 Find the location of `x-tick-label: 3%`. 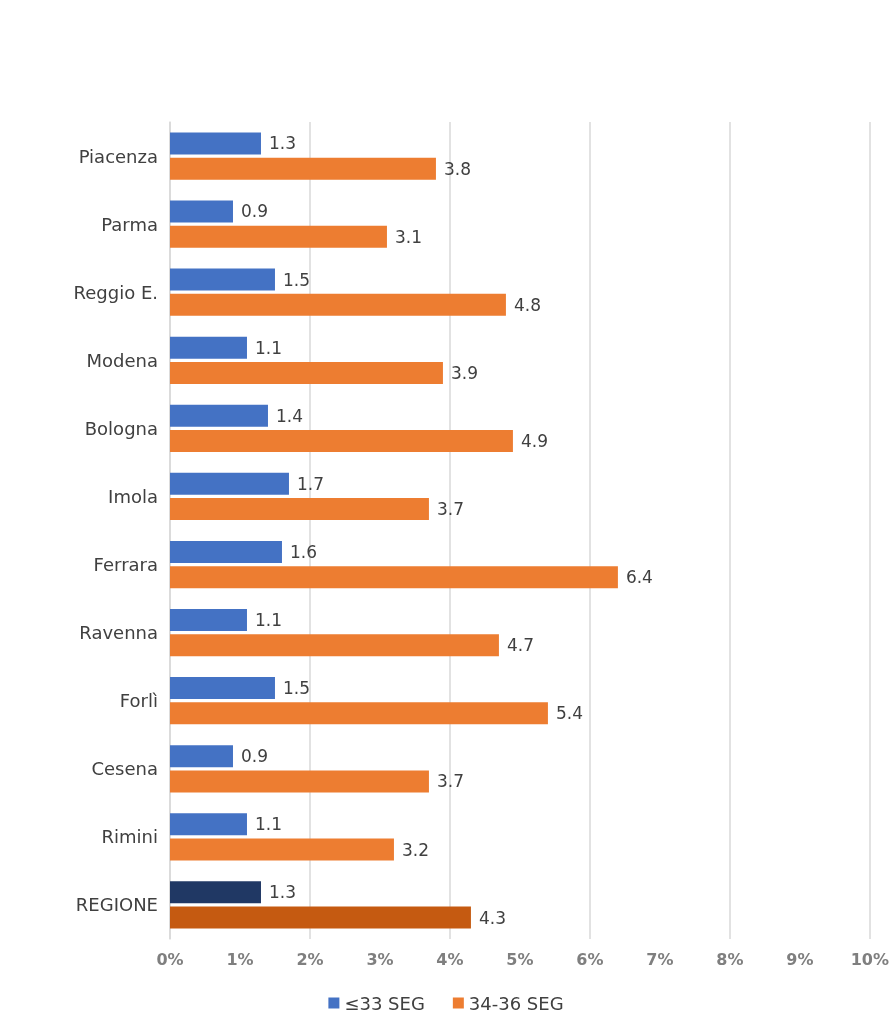

x-tick-label: 3% is located at coordinates (380, 959).